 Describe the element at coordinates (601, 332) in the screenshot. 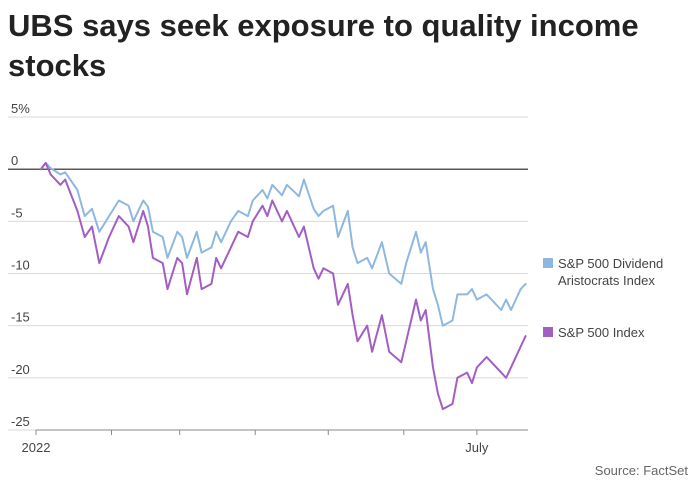

I see `legend-label-sp500: S&P 500 Index` at that location.